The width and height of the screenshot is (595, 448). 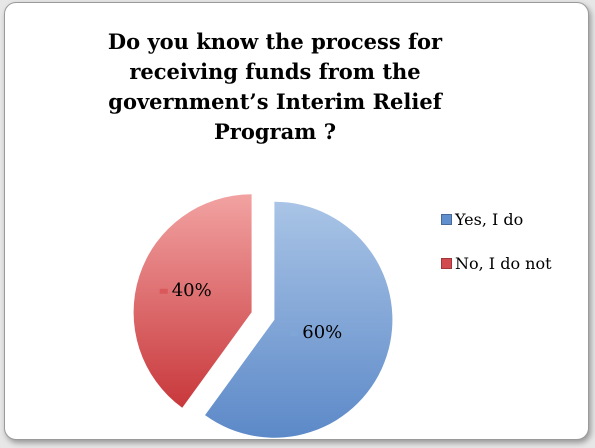 I want to click on legend-swatch-no, so click(x=446, y=263).